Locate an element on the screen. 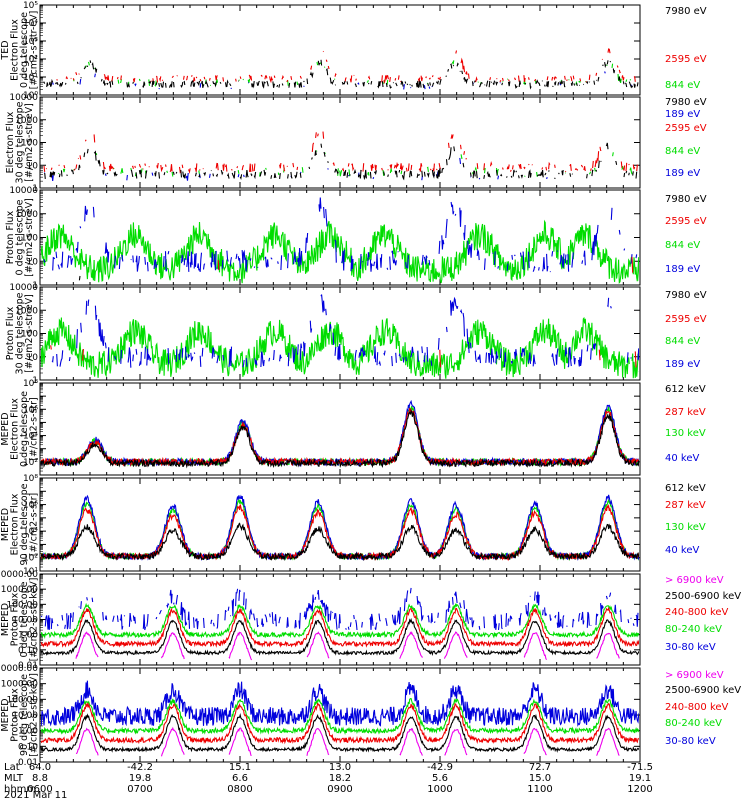 The image size is (750, 804). y-tick-label: 10.00 is located at coordinates (25, 716).